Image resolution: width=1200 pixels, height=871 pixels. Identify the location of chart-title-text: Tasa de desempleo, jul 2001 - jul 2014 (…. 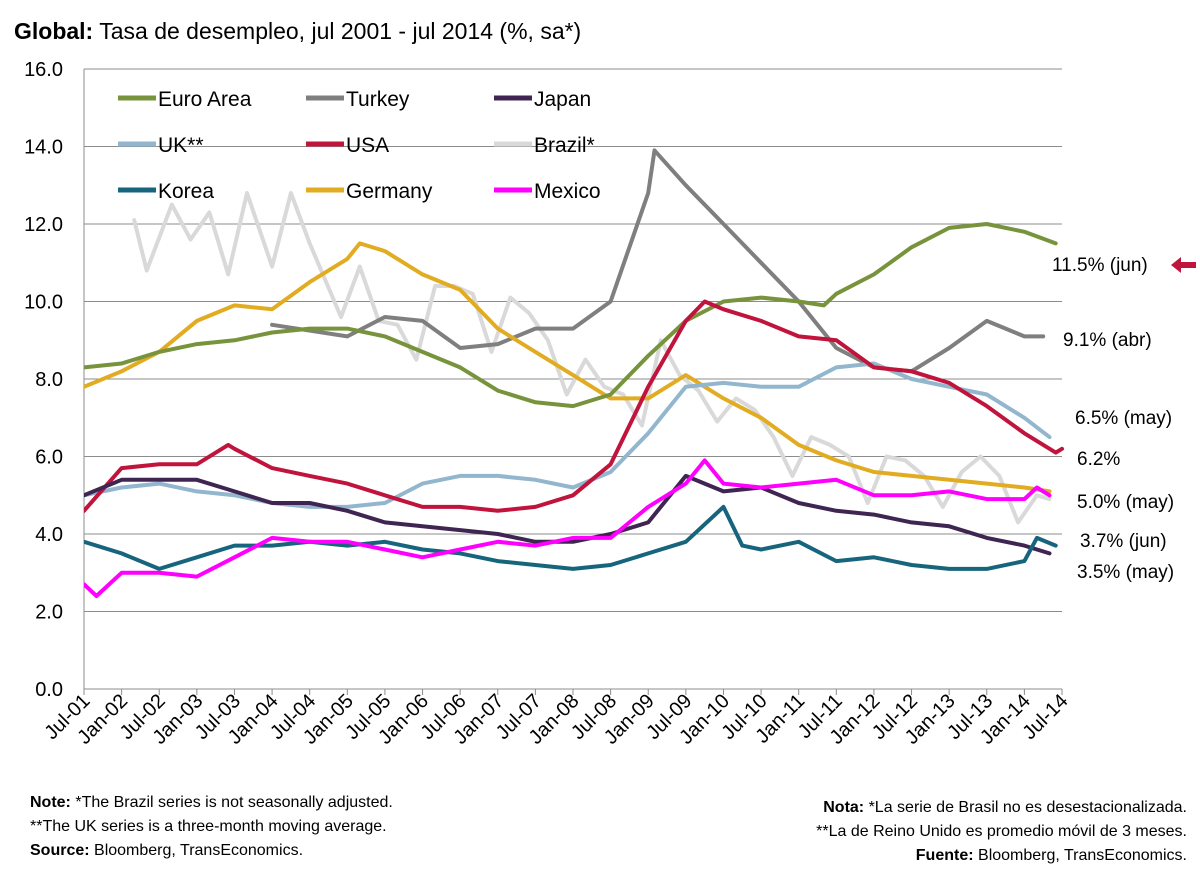
(340, 31).